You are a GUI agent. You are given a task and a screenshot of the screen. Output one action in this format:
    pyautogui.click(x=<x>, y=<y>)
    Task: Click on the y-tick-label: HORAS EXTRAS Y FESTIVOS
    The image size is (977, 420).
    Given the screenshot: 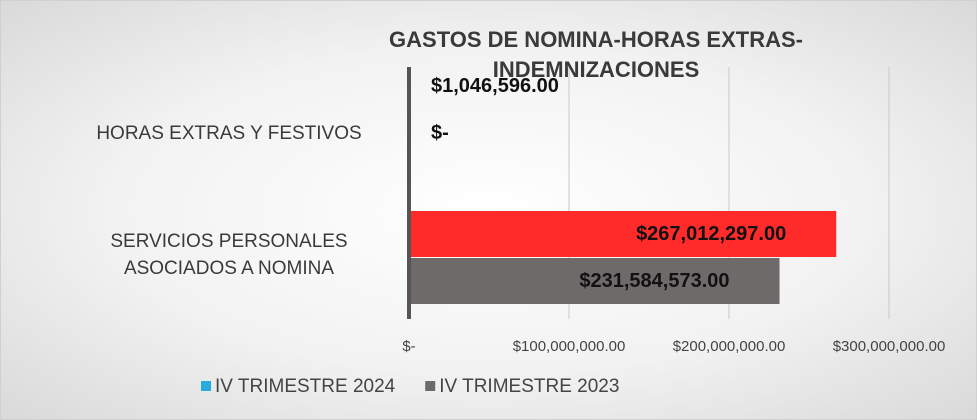 What is the action you would take?
    pyautogui.click(x=229, y=133)
    